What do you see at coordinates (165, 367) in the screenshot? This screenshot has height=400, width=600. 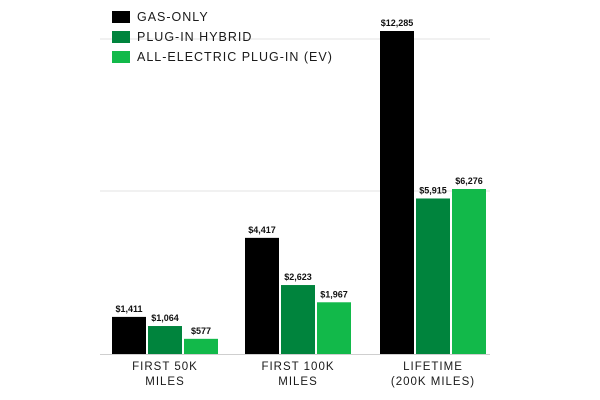 I see `category-label: FIRST 50K` at bounding box center [165, 367].